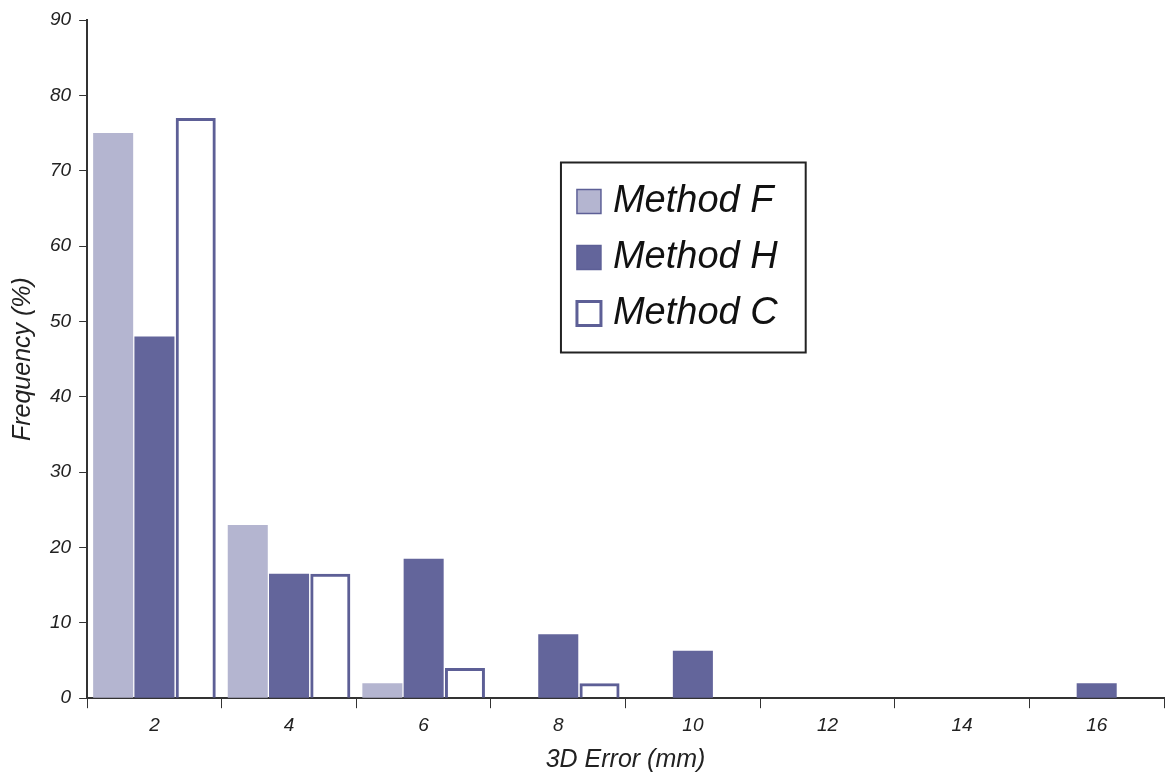 The image size is (1168, 777). What do you see at coordinates (693, 724) in the screenshot?
I see `x-tick-label: 10` at bounding box center [693, 724].